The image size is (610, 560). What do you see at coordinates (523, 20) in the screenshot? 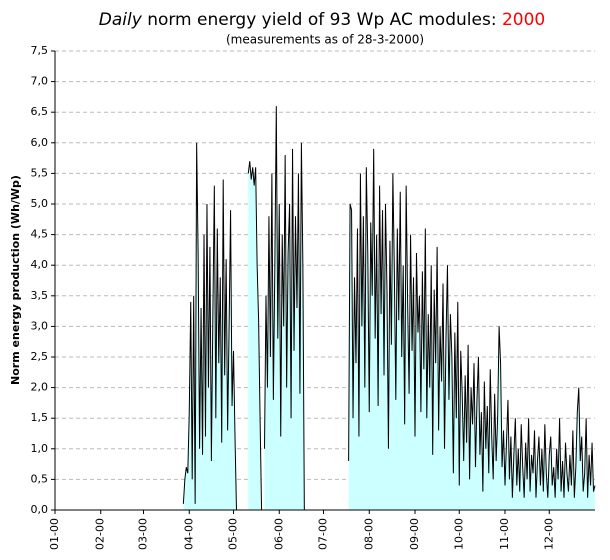
I see `title-year: 2000` at bounding box center [523, 20].